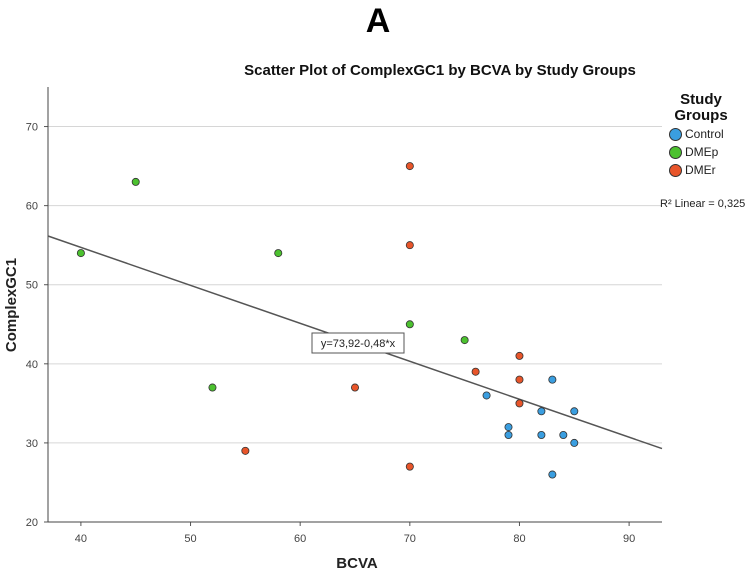  I want to click on y-tick-label: 40, so click(32, 365).